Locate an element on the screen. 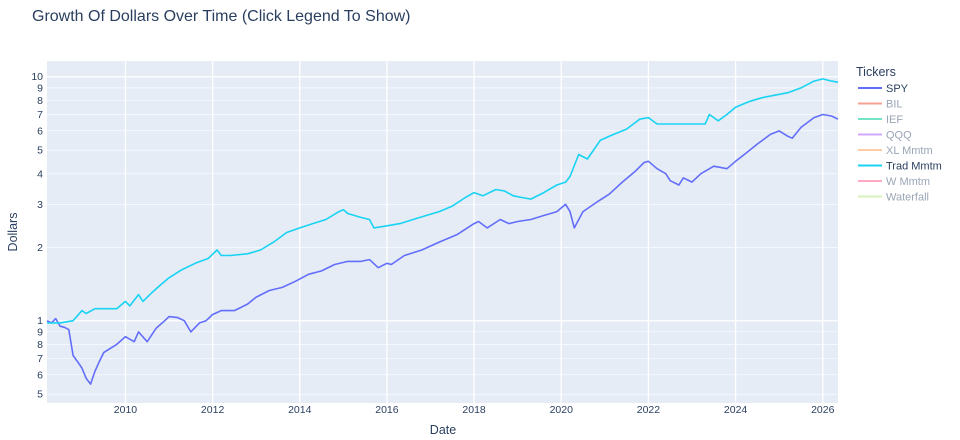 The height and width of the screenshot is (440, 960). x-tick-label: 2010 is located at coordinates (126, 410).